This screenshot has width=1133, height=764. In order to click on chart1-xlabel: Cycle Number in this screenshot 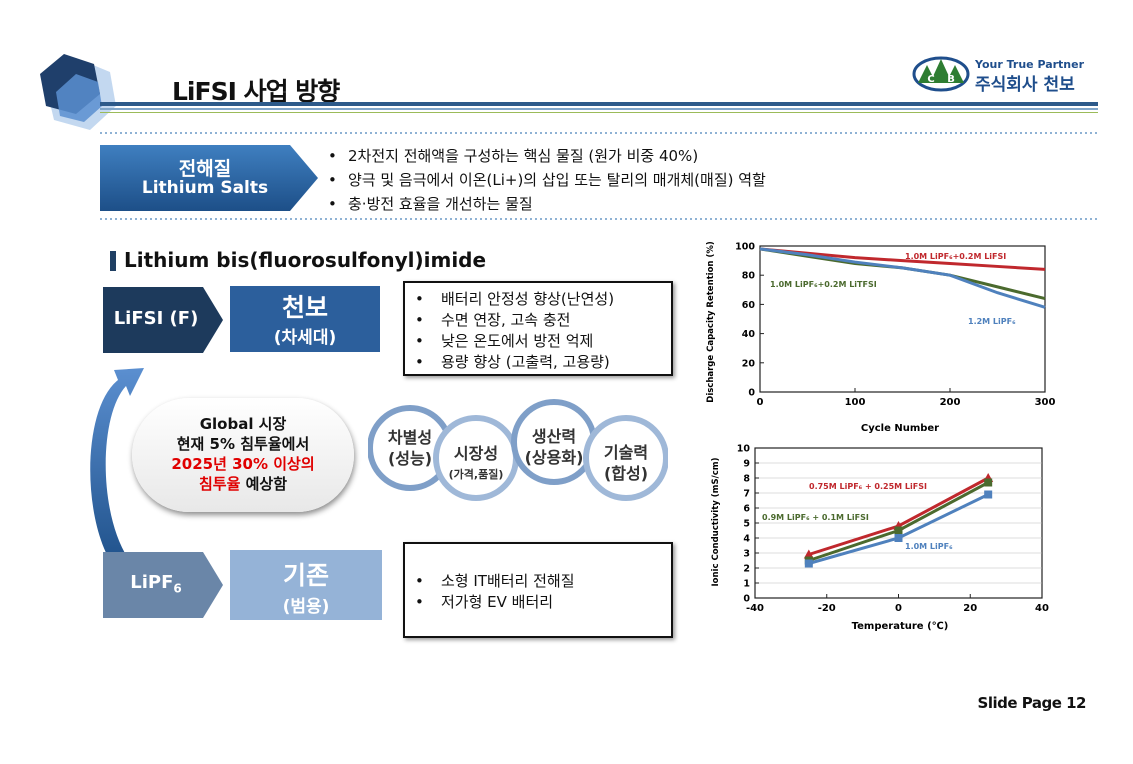, I will do `click(900, 428)`.